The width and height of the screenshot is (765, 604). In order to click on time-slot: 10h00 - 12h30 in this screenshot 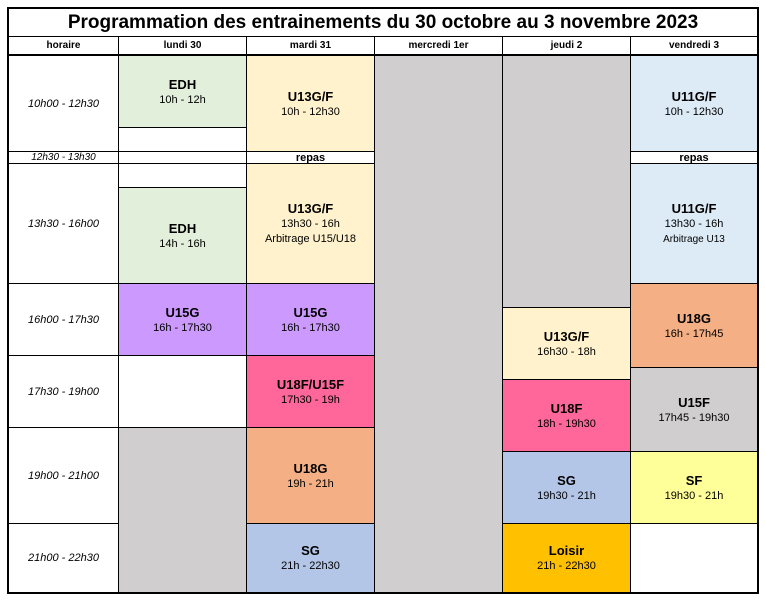, I will do `click(64, 104)`.